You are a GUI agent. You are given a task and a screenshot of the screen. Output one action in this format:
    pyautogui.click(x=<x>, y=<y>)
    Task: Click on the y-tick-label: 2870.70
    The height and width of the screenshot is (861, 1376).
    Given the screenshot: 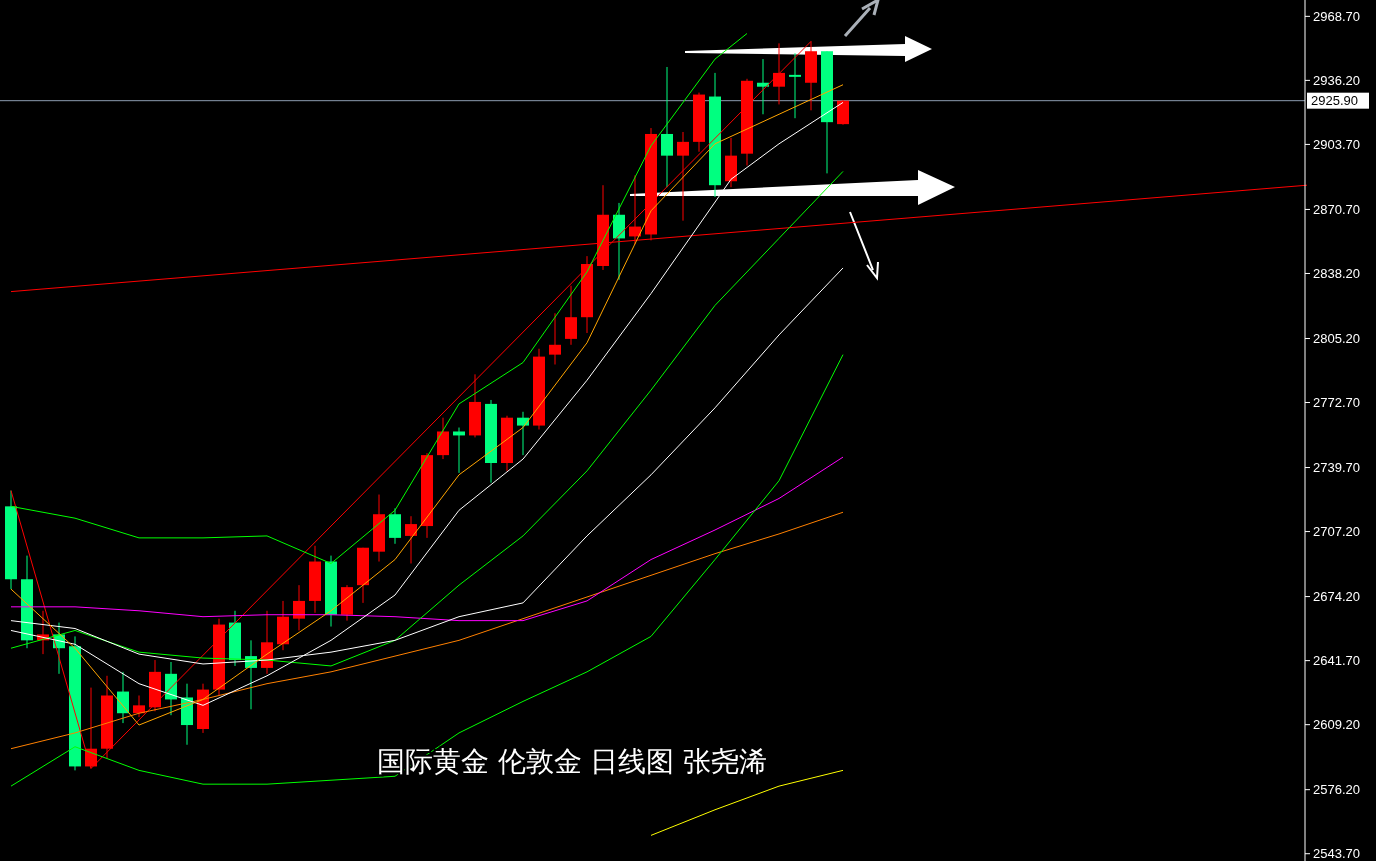 What is the action you would take?
    pyautogui.click(x=1336, y=209)
    